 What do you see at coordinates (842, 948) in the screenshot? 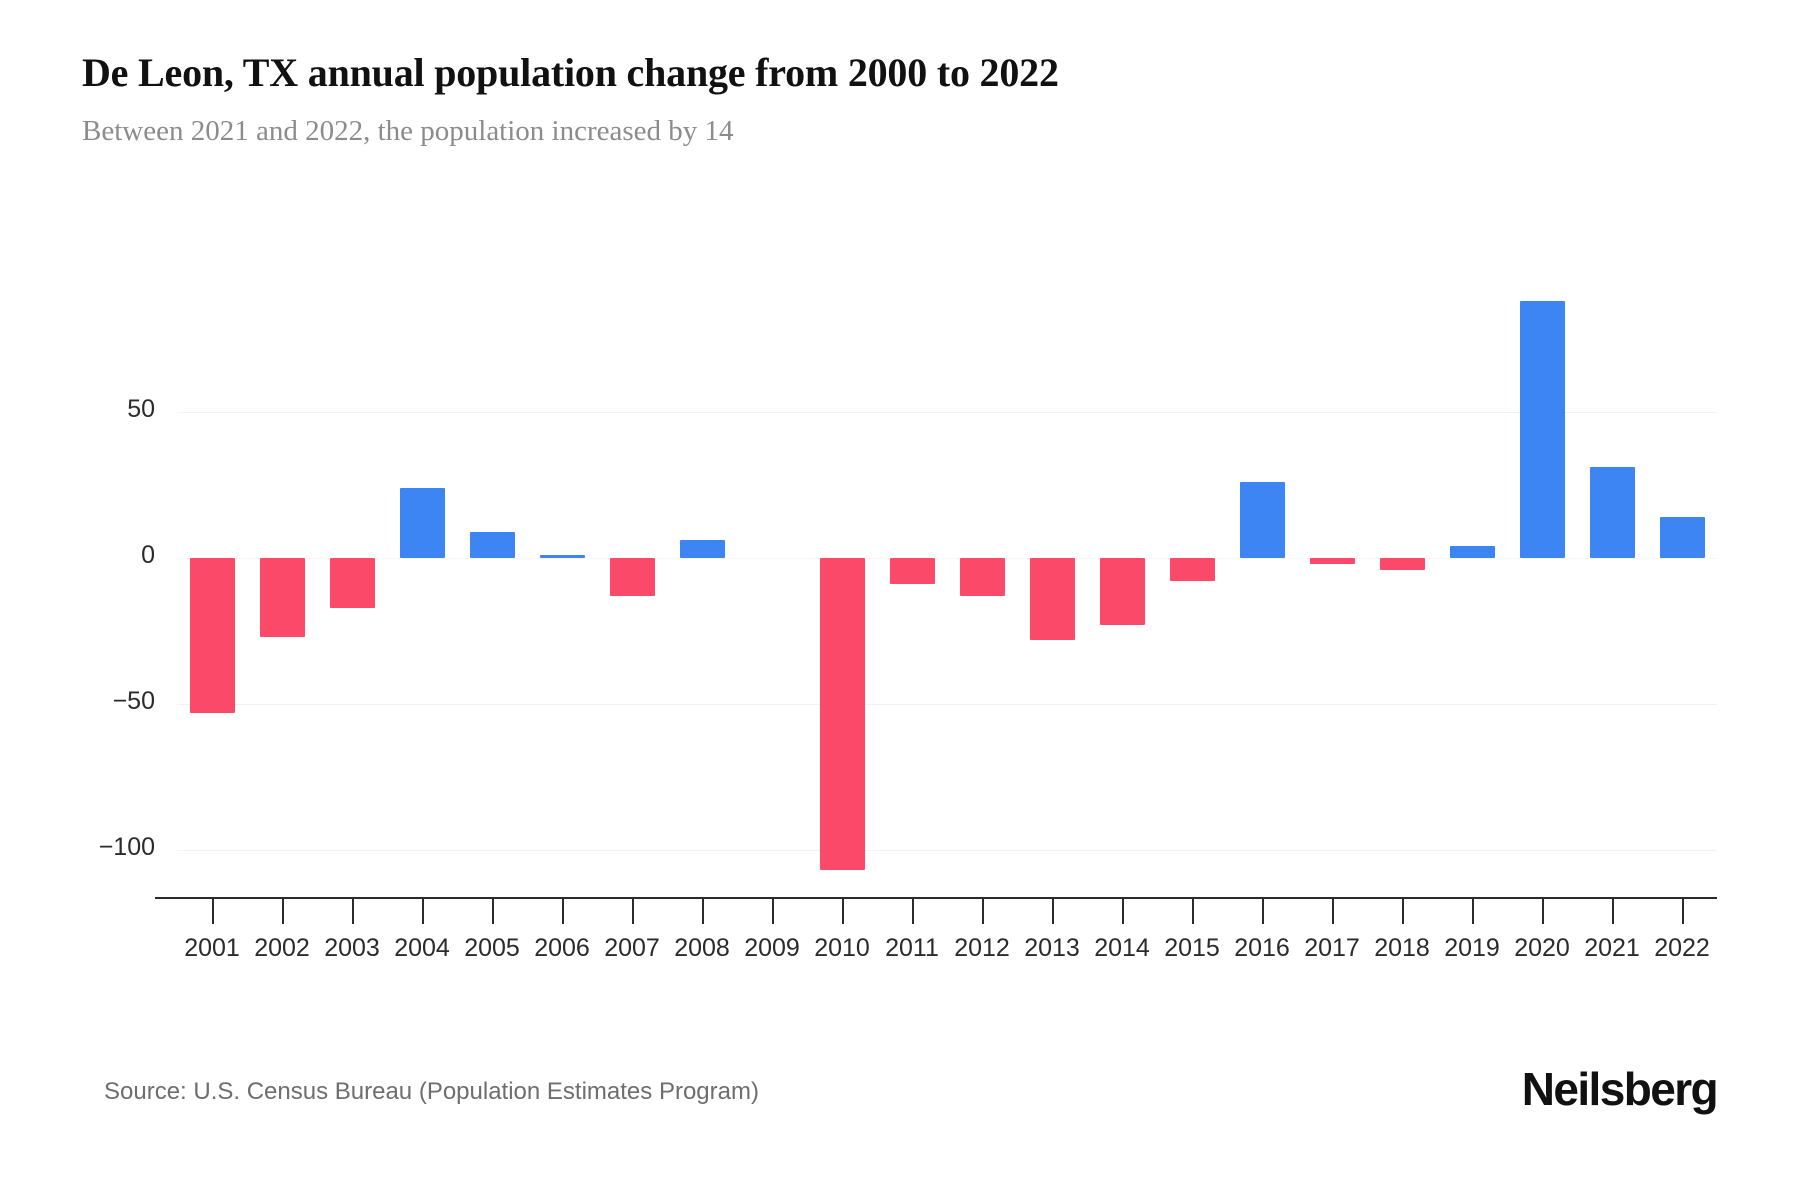
I see `x-tick-label-2010: 2010` at bounding box center [842, 948].